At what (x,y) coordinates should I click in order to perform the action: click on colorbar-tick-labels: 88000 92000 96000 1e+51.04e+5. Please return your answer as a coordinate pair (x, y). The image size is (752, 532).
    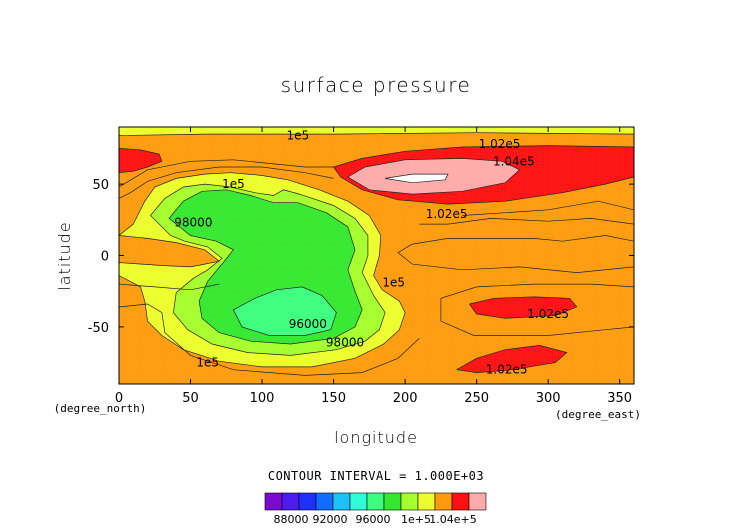
    Looking at the image, I should click on (375, 519).